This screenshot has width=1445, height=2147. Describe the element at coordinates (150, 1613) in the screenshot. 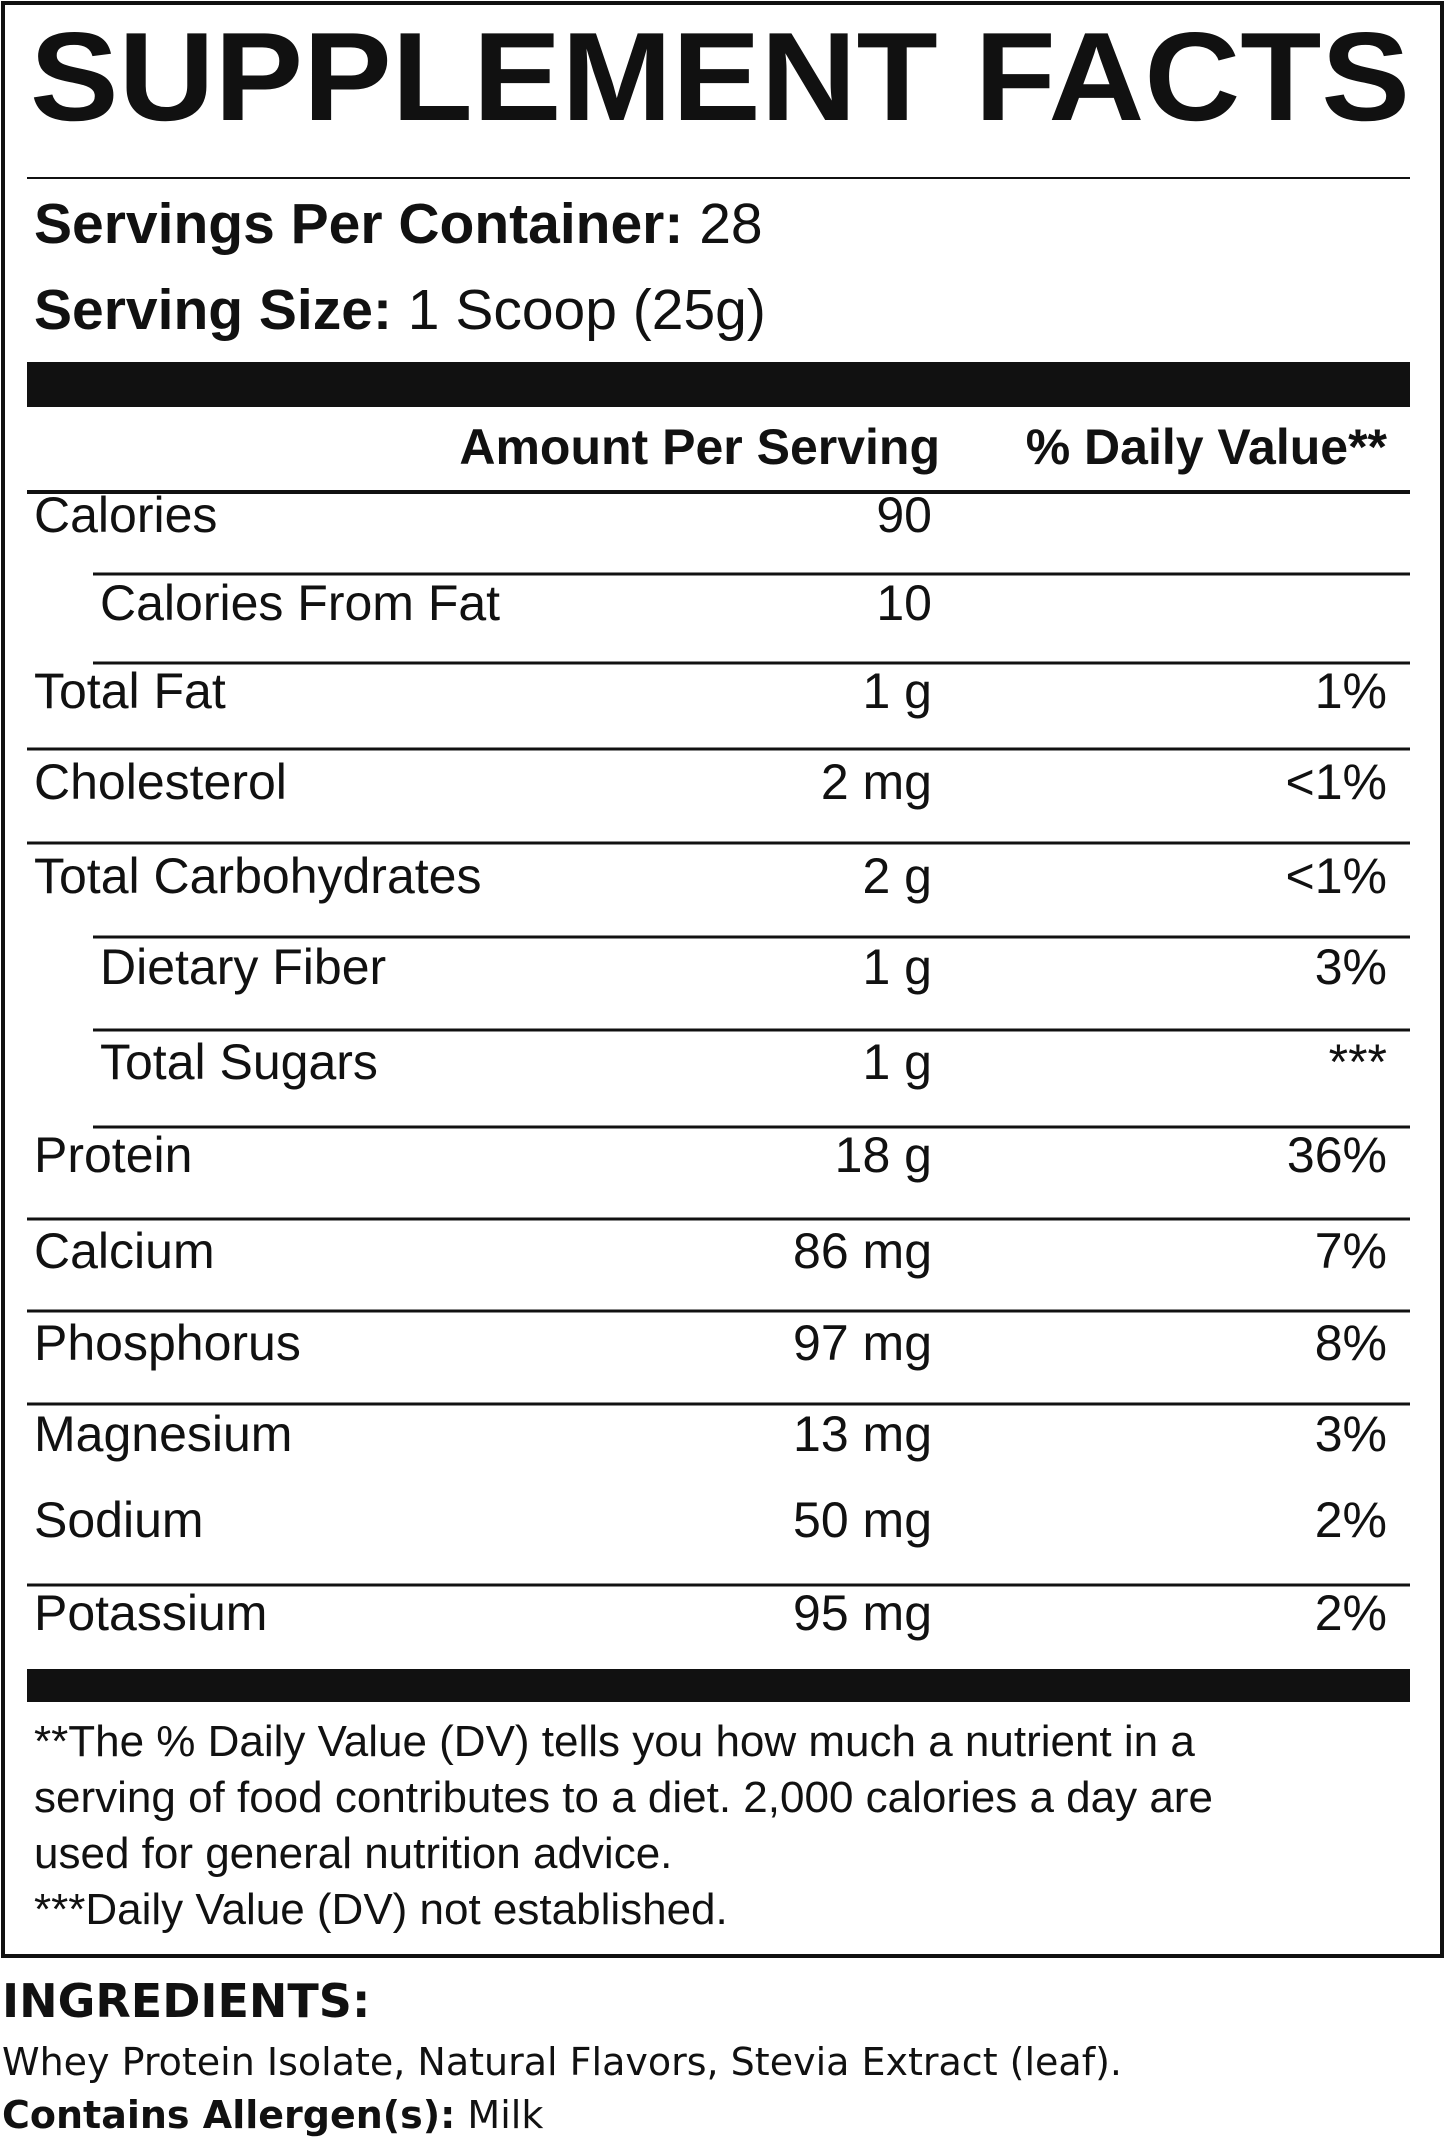

I see `nutrient-name: Potassium` at that location.